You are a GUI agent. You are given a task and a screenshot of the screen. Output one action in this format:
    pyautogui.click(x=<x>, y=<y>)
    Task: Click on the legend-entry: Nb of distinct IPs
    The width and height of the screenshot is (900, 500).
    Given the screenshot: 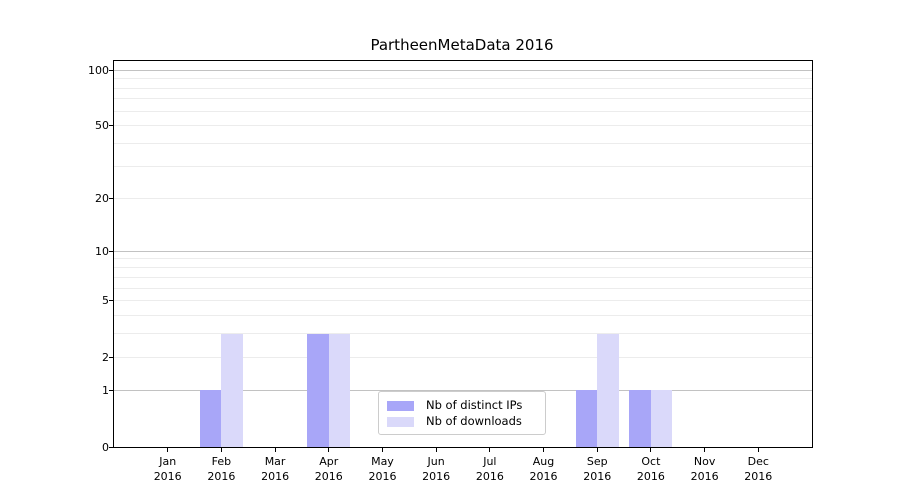 What is the action you would take?
    pyautogui.click(x=462, y=405)
    